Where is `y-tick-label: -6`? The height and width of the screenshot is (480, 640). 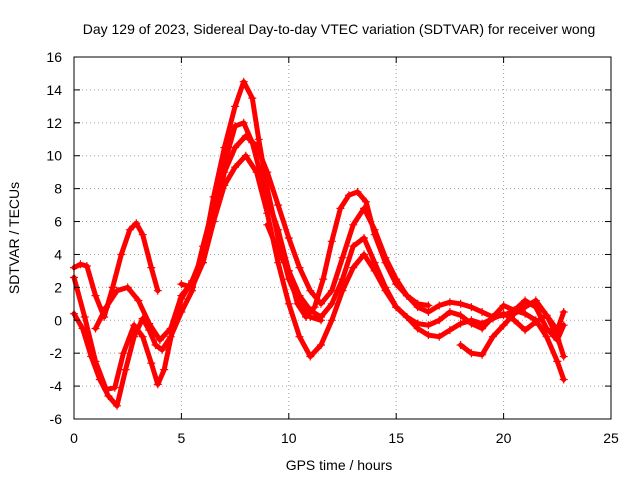
y-tick-label: -6 is located at coordinates (56, 419).